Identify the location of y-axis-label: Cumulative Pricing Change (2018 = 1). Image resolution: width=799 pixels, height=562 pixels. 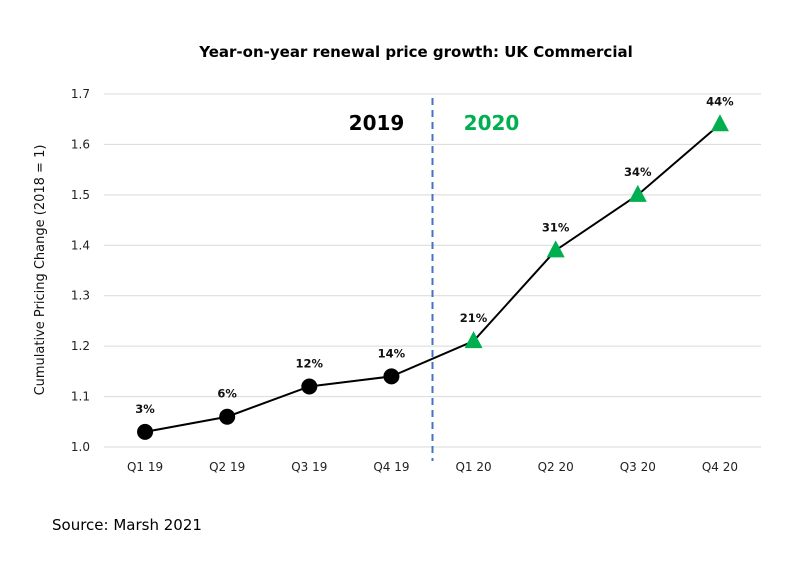
(40, 270).